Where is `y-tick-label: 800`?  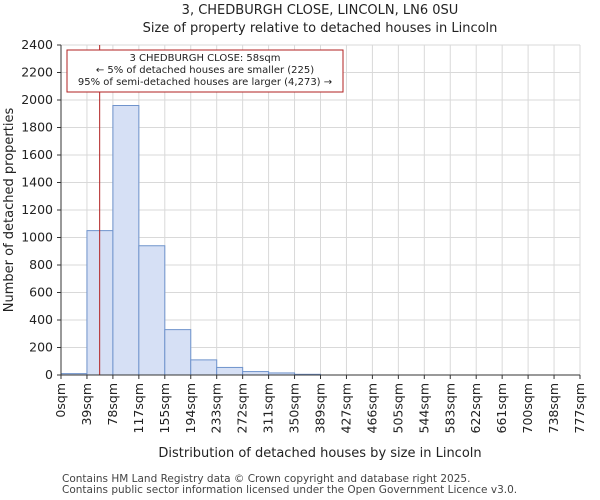 y-tick-label: 800 is located at coordinates (41, 264).